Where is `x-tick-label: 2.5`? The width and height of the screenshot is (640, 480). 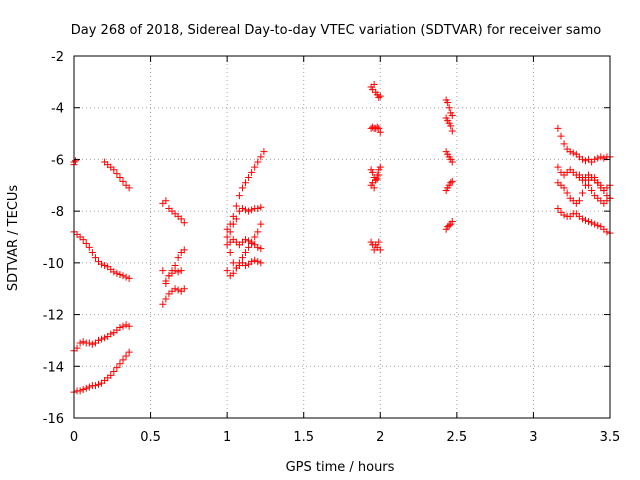
x-tick-label: 2.5 is located at coordinates (457, 437).